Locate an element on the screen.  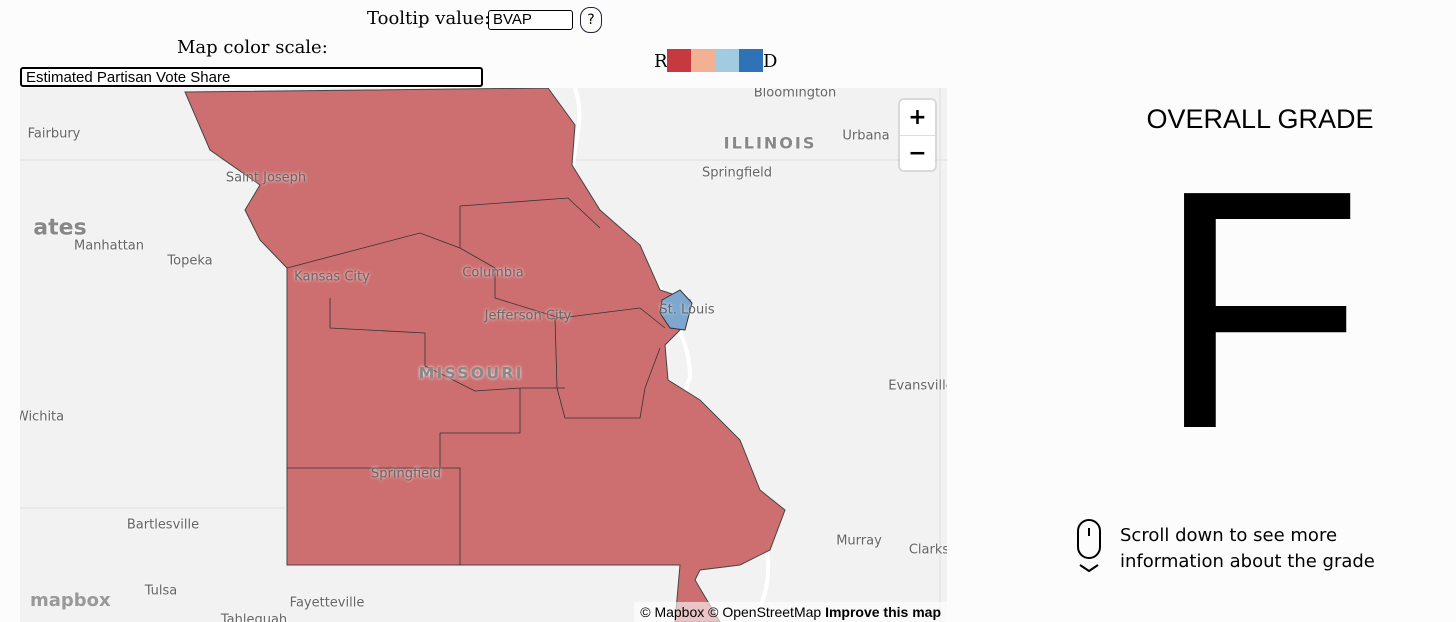
map-label: ates is located at coordinates (60, 228).